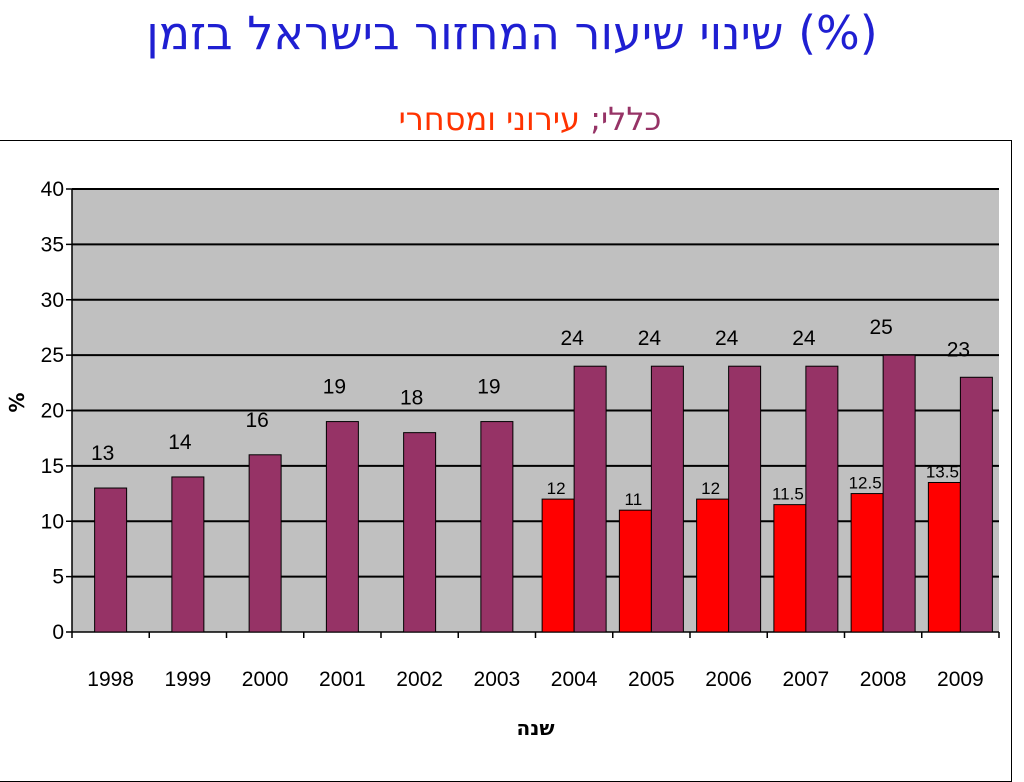 The height and width of the screenshot is (782, 1024). What do you see at coordinates (52, 189) in the screenshot?
I see `y-tick-label: 40` at bounding box center [52, 189].